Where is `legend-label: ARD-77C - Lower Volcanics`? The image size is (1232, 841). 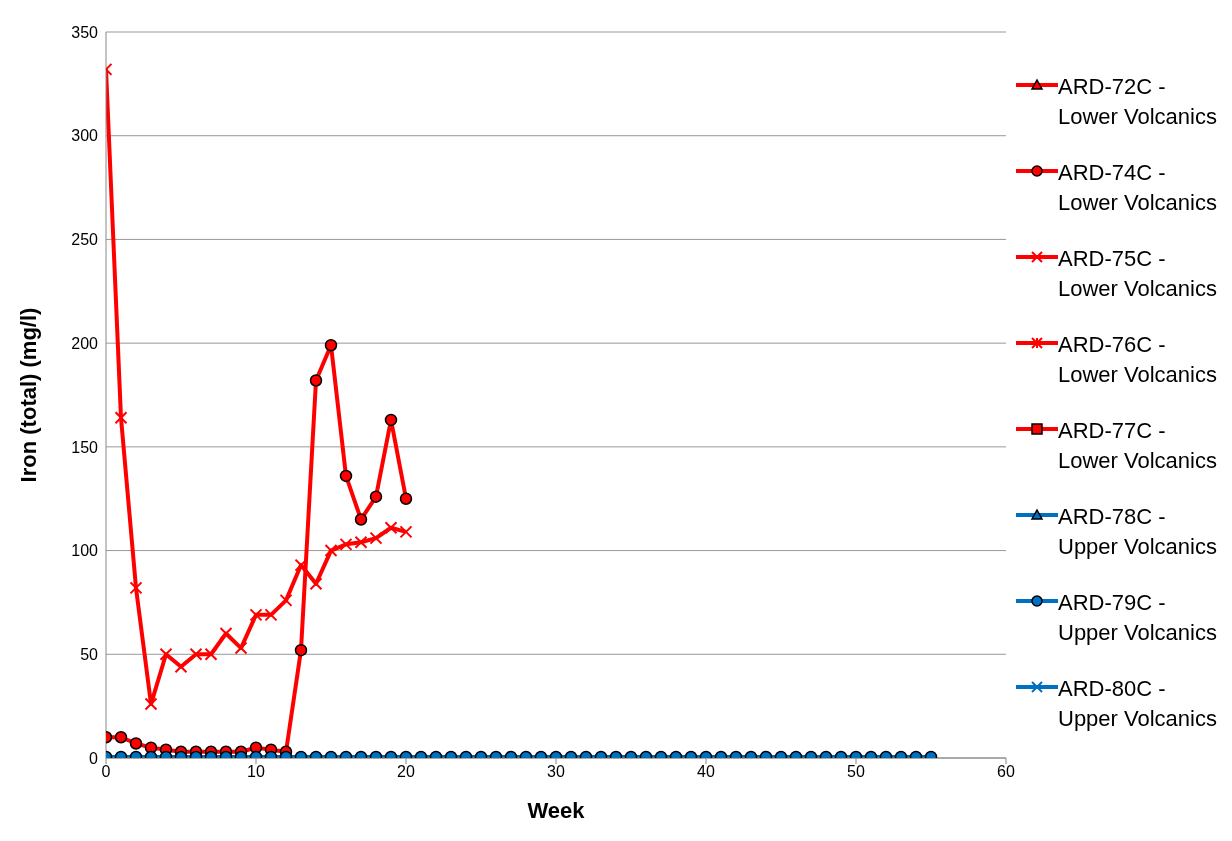 legend-label: ARD-77C - Lower Volcanics is located at coordinates (1138, 446).